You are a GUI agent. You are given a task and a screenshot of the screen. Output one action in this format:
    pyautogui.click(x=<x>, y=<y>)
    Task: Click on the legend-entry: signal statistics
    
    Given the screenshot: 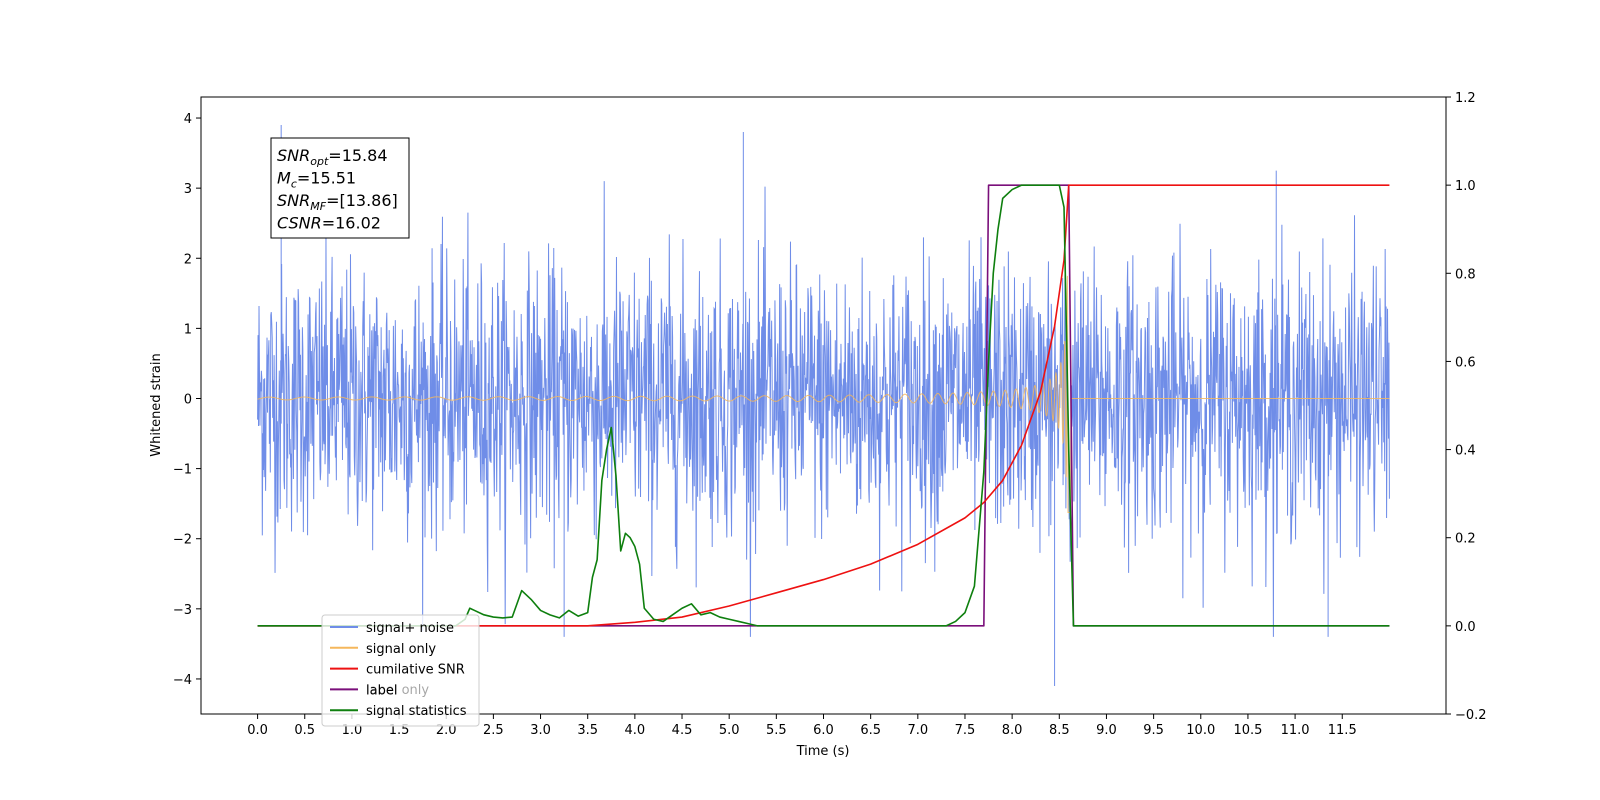 What is the action you would take?
    pyautogui.click(x=416, y=711)
    